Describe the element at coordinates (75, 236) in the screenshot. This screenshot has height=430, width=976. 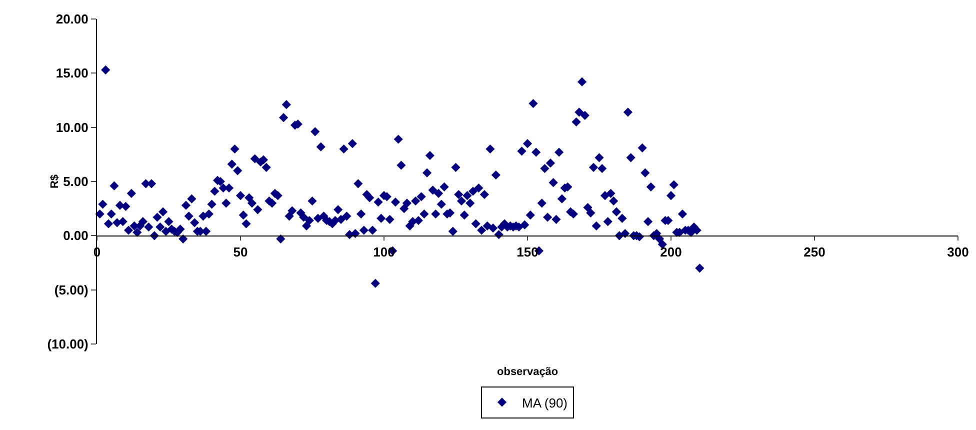
I see `y-tick-label: 0.00` at that location.